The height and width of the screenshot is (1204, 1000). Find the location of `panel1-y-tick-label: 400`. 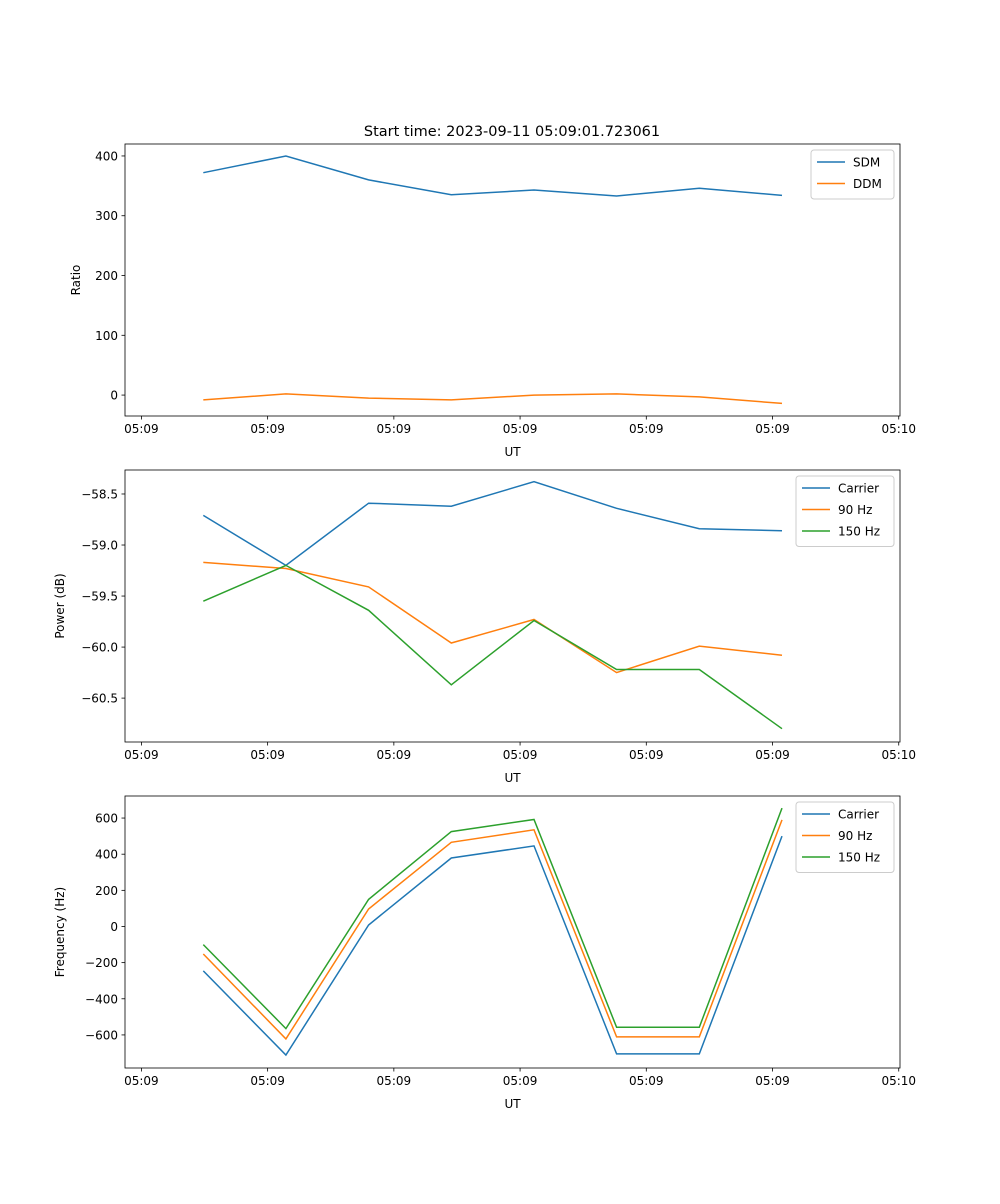

panel1-y-tick-label: 400 is located at coordinates (106, 156).